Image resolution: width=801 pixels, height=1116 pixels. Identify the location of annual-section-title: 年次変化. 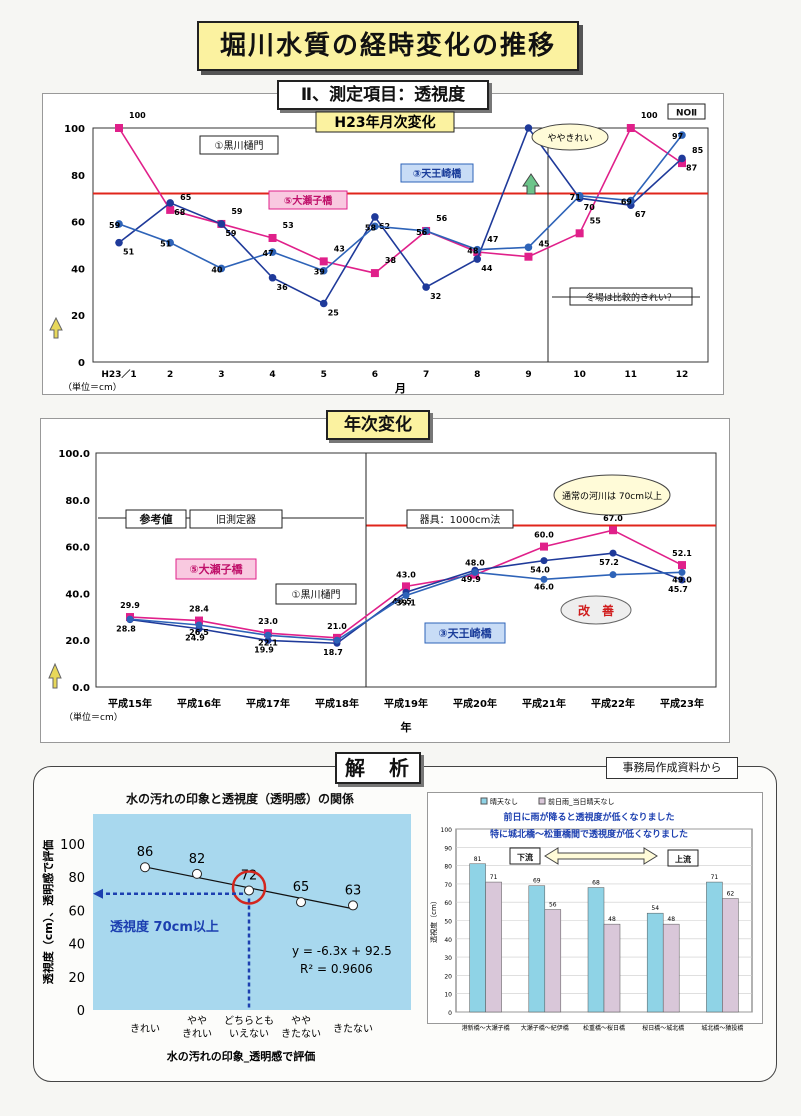
(378, 425).